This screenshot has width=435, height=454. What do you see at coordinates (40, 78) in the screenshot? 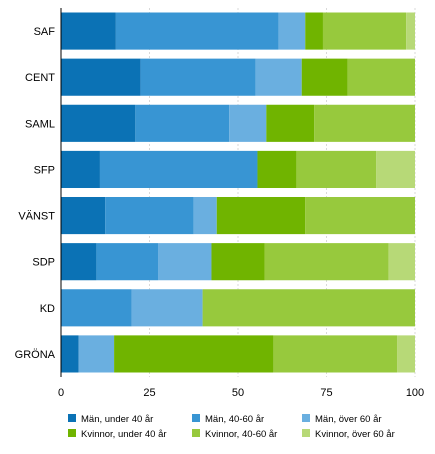
I see `category-label: CENT` at bounding box center [40, 78].